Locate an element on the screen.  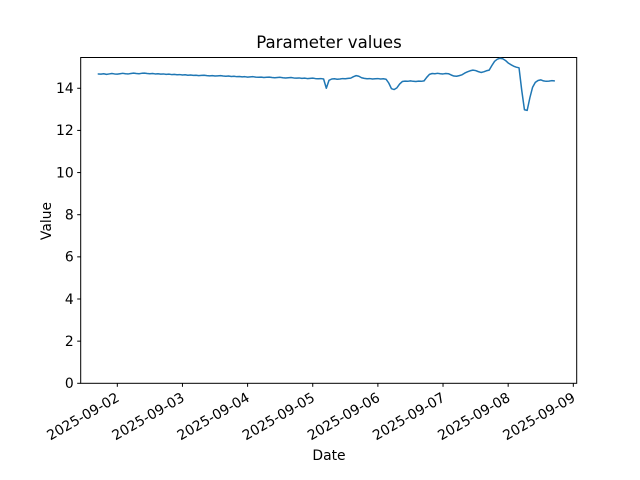
x-tick-label: 2025-09-04 is located at coordinates (214, 417).